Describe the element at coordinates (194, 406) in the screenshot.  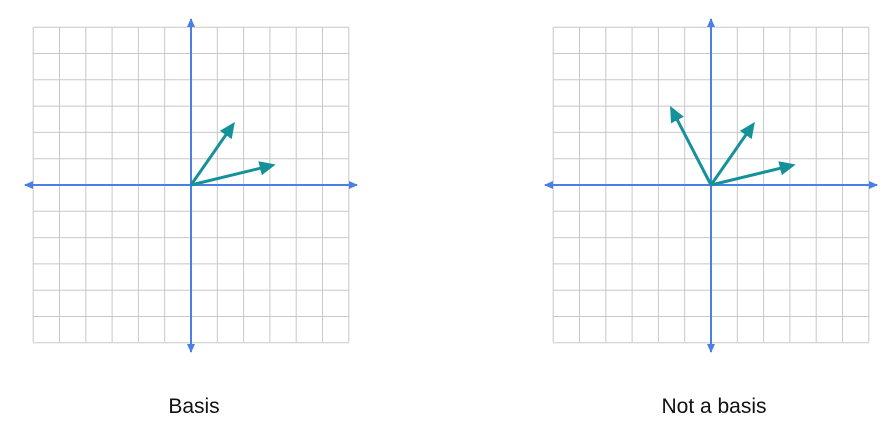
I see `caption-basis: Basis` at that location.